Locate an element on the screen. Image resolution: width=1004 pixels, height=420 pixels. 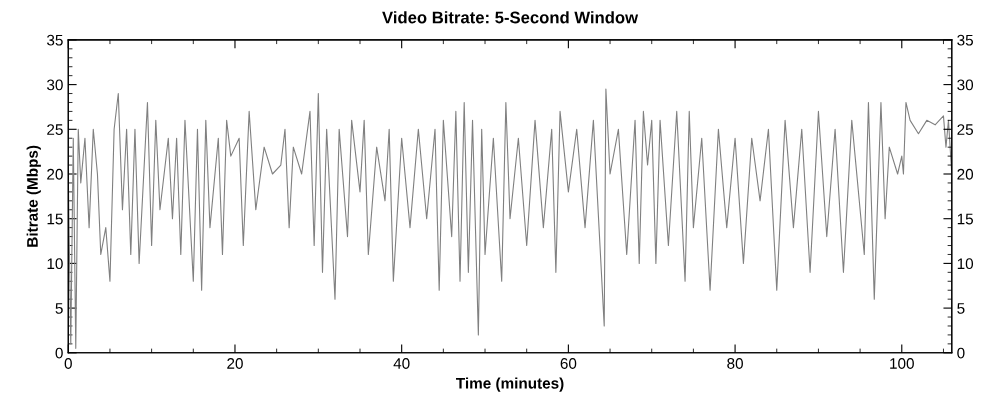
y2-tick-label: 35 is located at coordinates (965, 40).